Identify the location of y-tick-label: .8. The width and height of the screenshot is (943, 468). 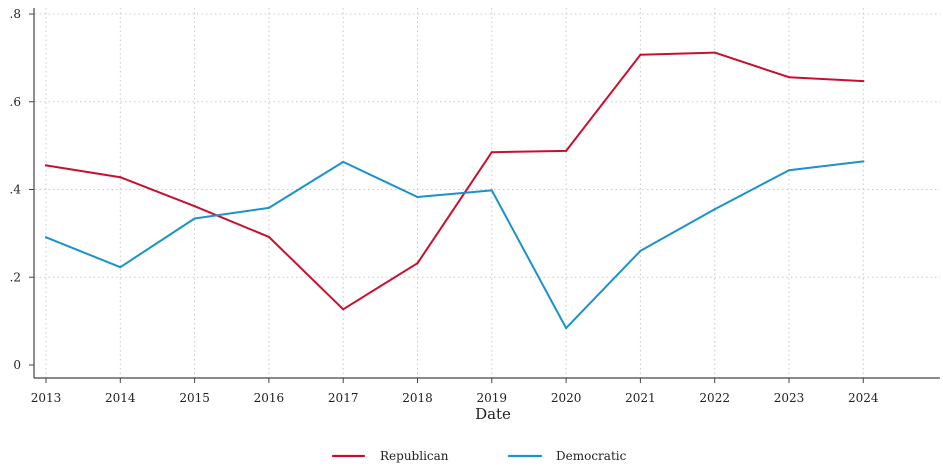
(15, 14).